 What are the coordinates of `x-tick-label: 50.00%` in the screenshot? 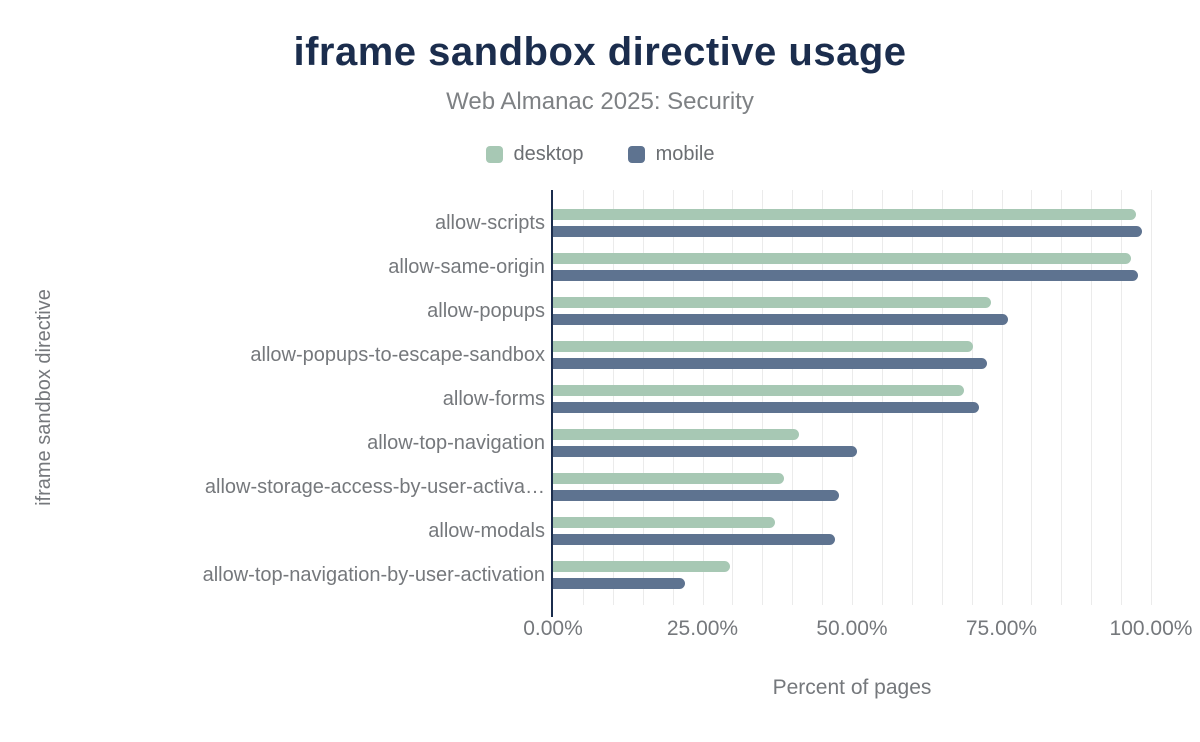 It's located at (852, 628).